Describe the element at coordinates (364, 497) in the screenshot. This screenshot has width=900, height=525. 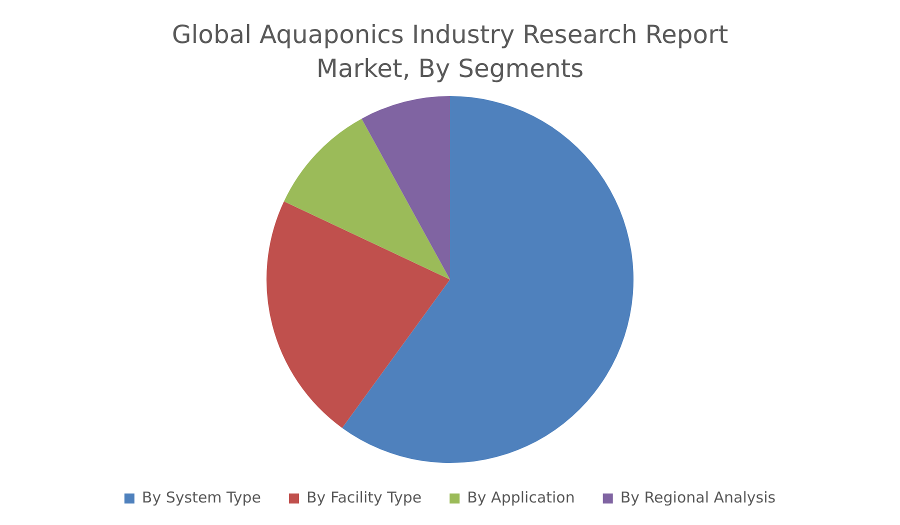
I see `legend-label: By Facility Type` at that location.